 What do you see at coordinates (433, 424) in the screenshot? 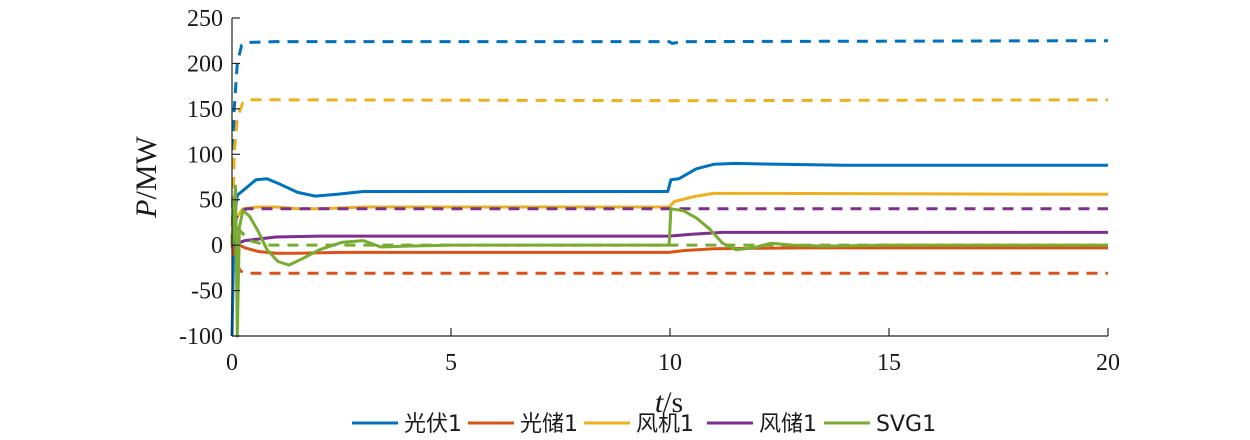
I see `legend-label: 光伏1` at bounding box center [433, 424].